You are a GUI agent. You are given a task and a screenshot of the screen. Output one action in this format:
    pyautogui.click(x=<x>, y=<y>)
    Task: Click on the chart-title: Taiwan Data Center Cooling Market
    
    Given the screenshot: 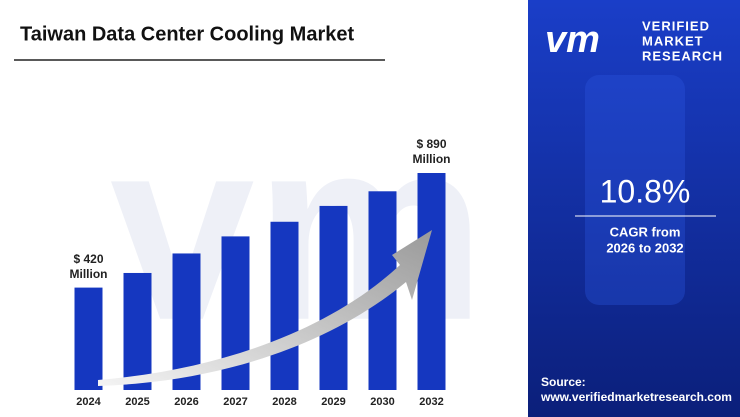 What is the action you would take?
    pyautogui.click(x=187, y=34)
    